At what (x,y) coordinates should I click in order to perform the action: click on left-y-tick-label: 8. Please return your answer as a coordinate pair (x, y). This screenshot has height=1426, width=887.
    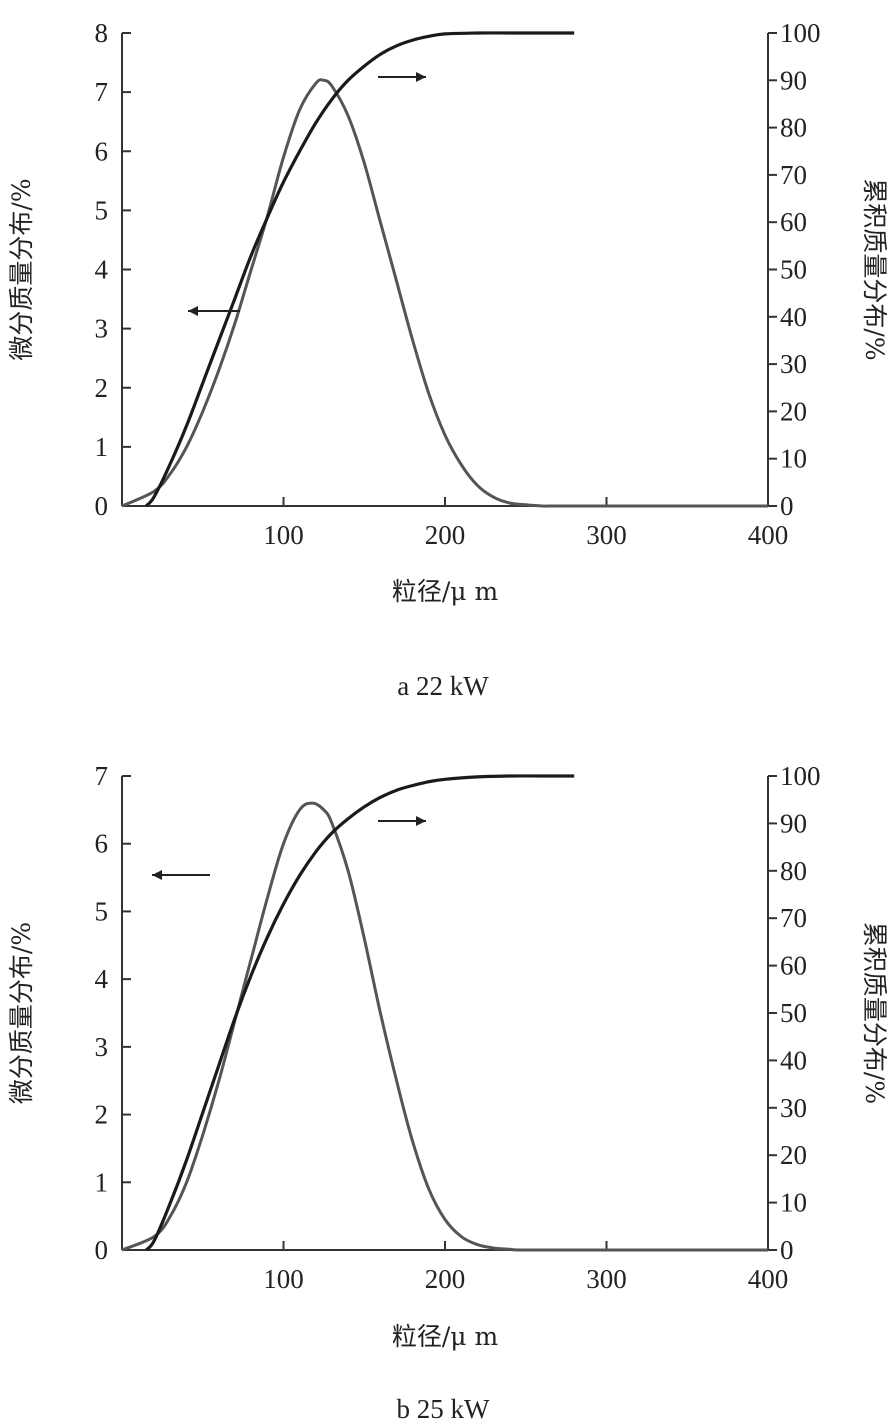
    Looking at the image, I should click on (102, 33).